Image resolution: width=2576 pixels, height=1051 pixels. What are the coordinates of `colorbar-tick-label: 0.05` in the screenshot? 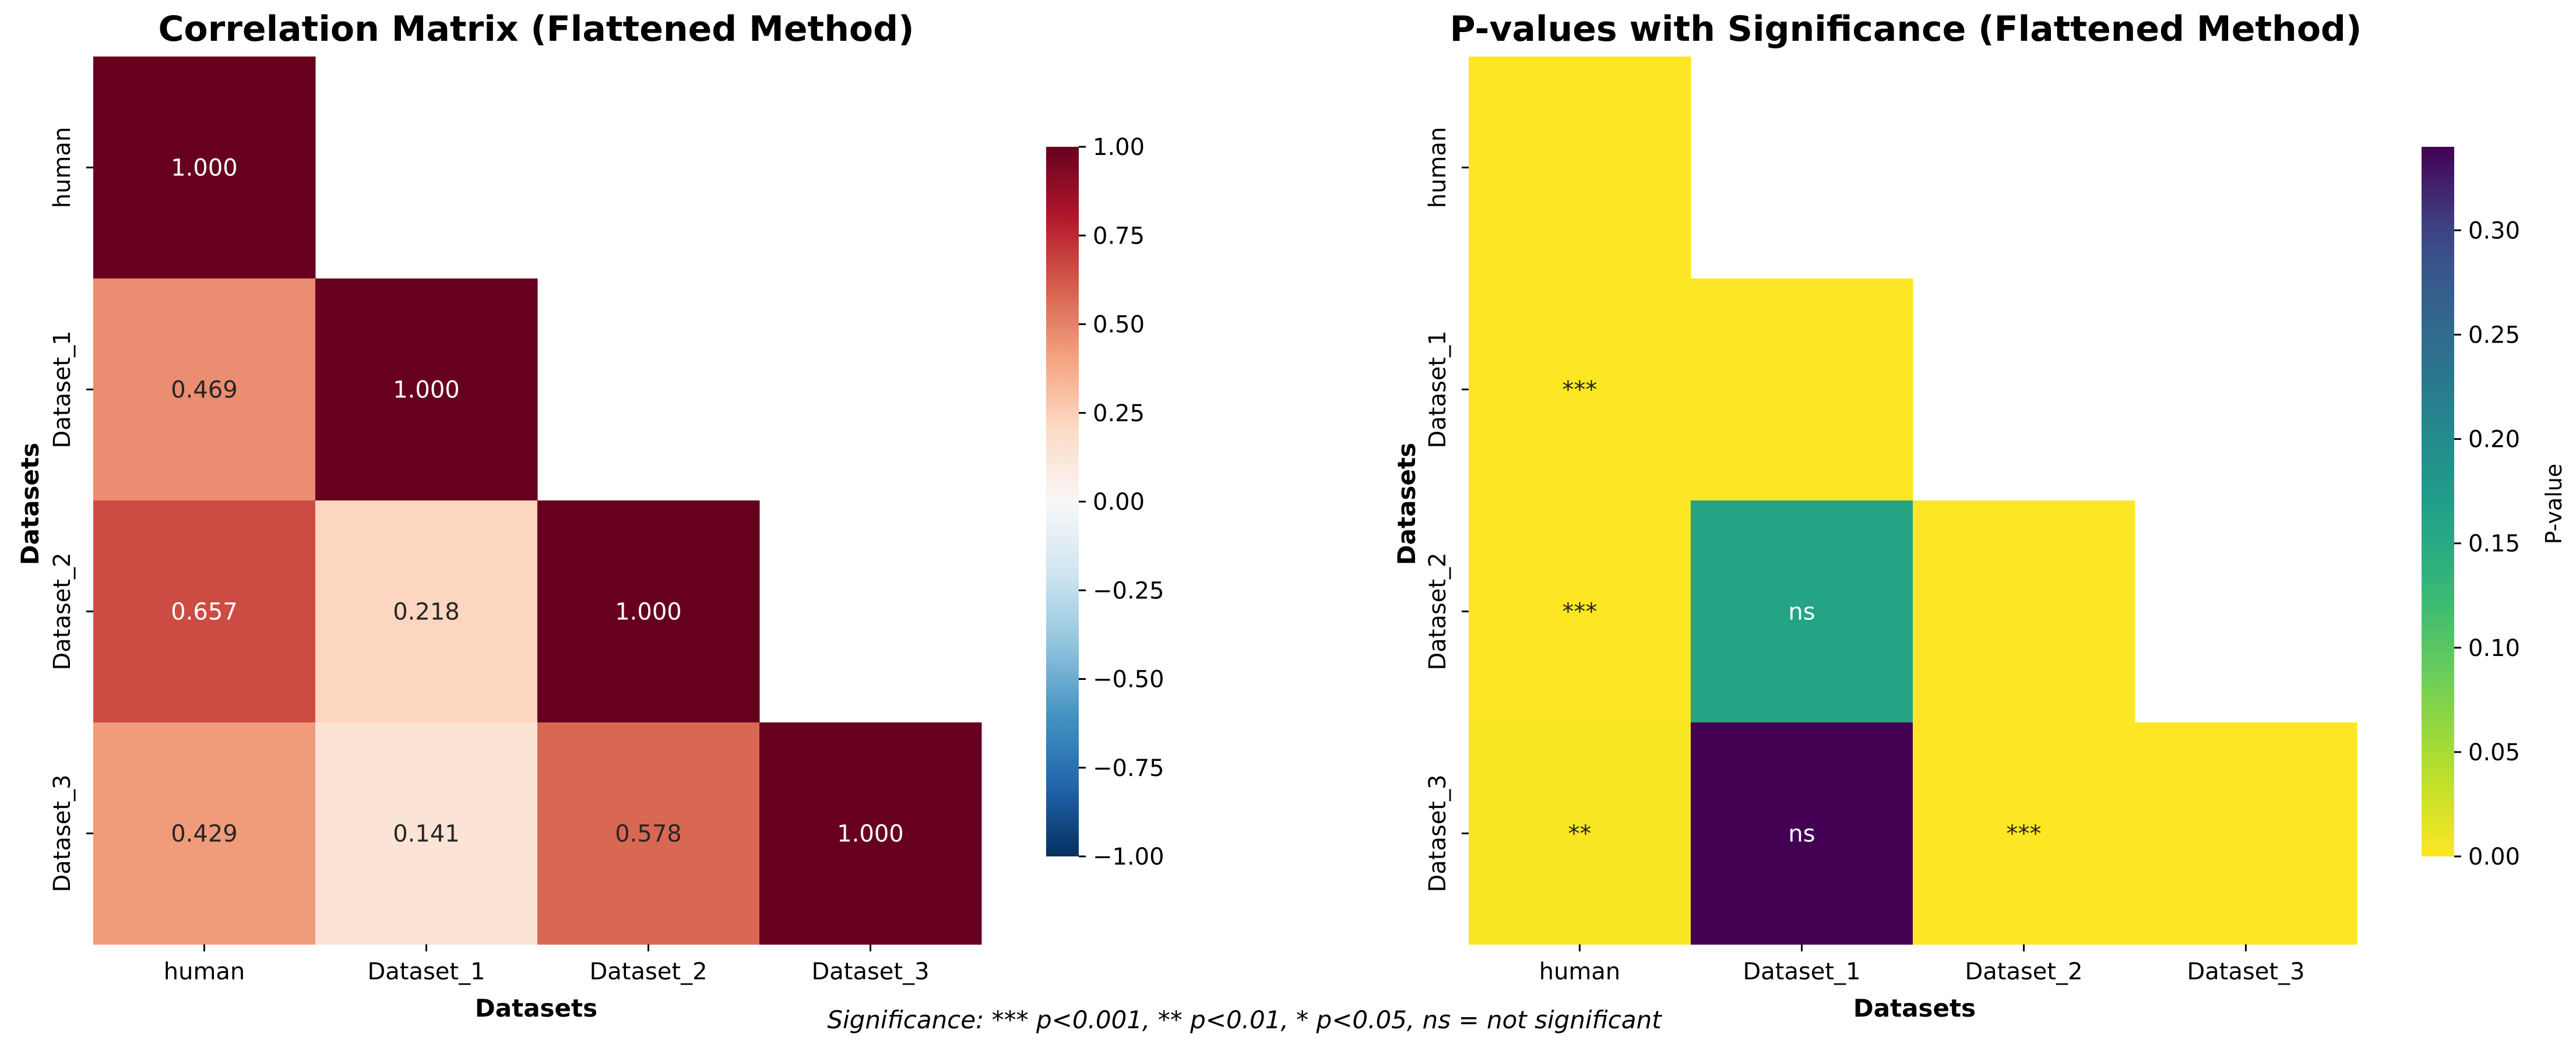 It's located at (2494, 753).